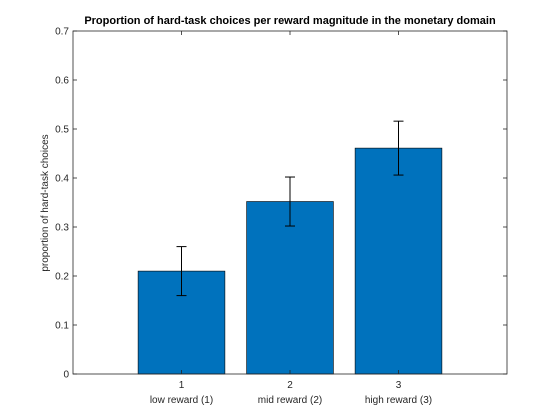  What do you see at coordinates (62, 228) in the screenshot?
I see `y-tick-label: 0.3` at bounding box center [62, 228].